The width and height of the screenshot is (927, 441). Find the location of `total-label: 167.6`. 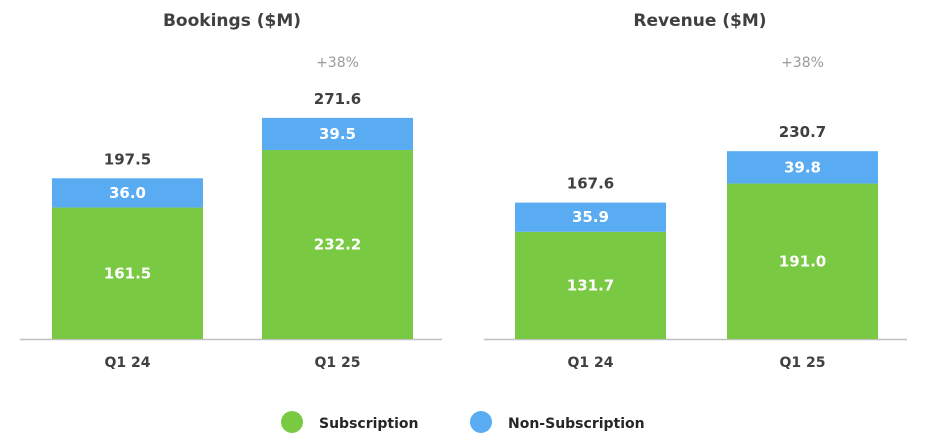

total-label: 167.6 is located at coordinates (590, 184).